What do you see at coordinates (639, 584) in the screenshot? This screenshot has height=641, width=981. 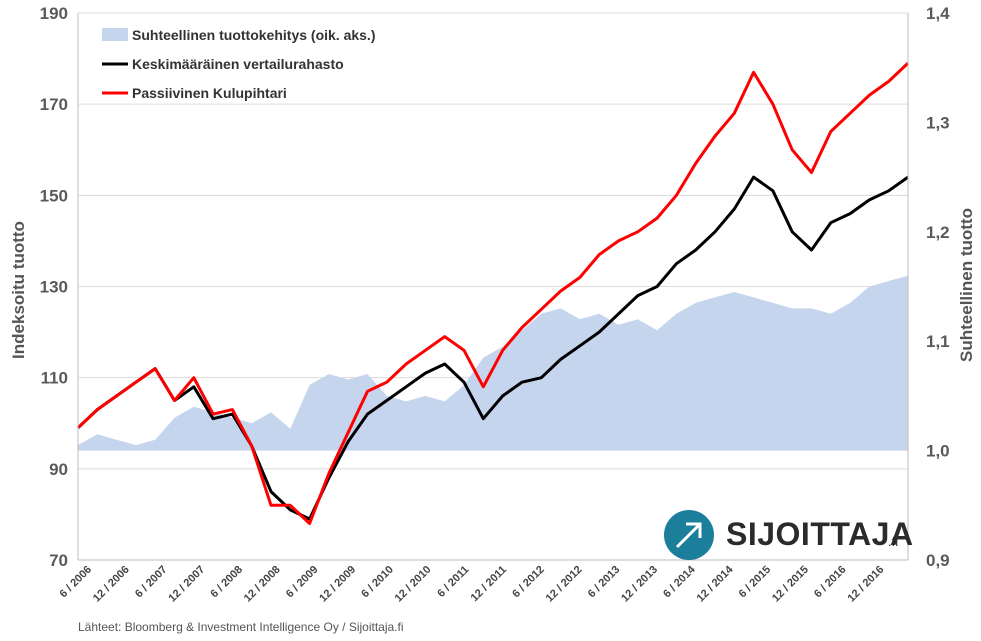 I see `x-tick-15: 12 / 2013` at bounding box center [639, 584].